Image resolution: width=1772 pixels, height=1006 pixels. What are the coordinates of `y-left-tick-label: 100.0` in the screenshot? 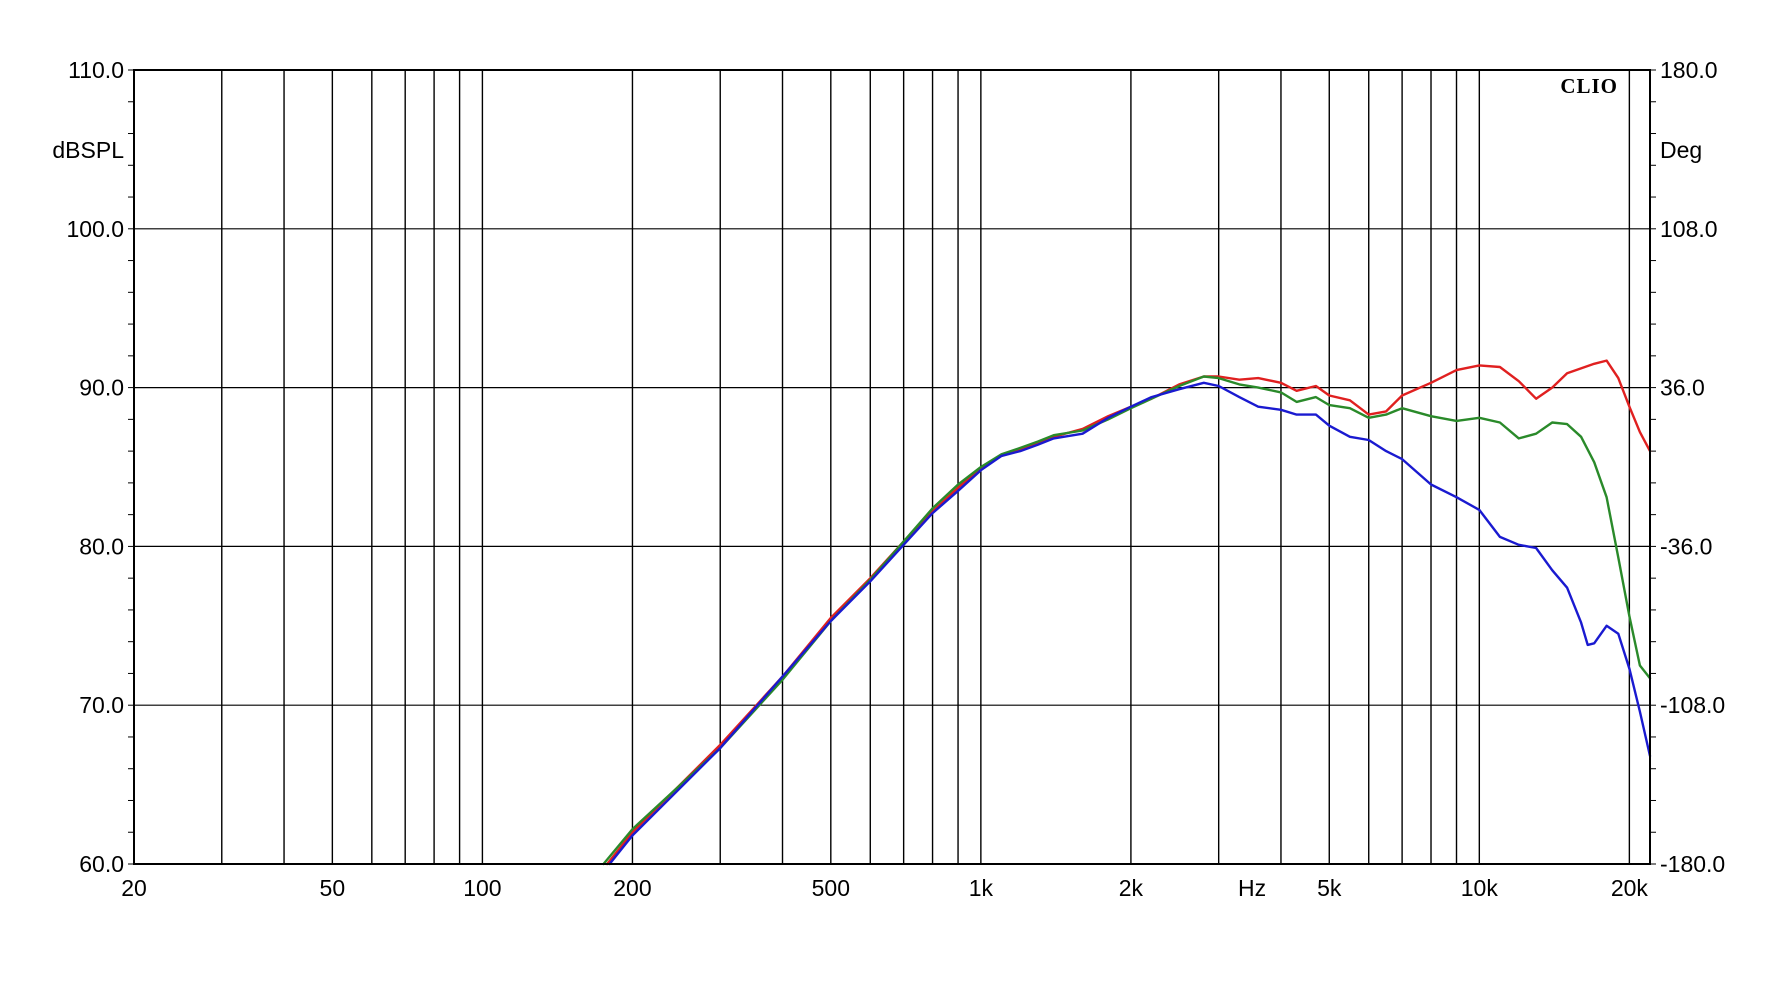 It's located at (95, 229).